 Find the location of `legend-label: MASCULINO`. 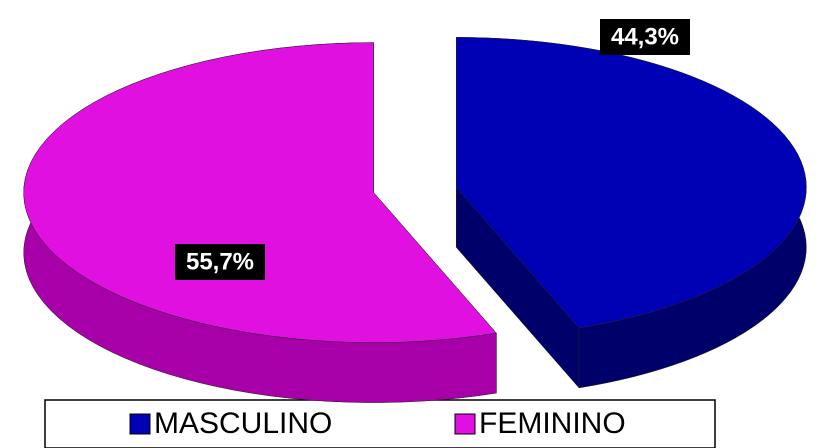

legend-label: MASCULINO is located at coordinates (243, 423).